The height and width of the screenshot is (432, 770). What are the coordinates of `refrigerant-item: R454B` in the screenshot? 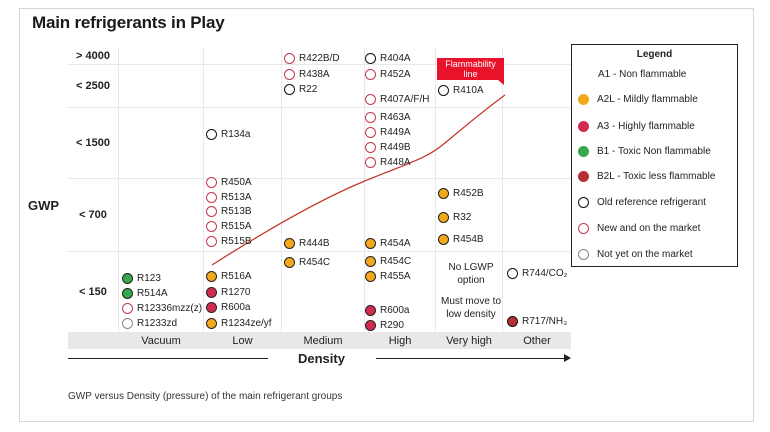 It's located at (461, 239).